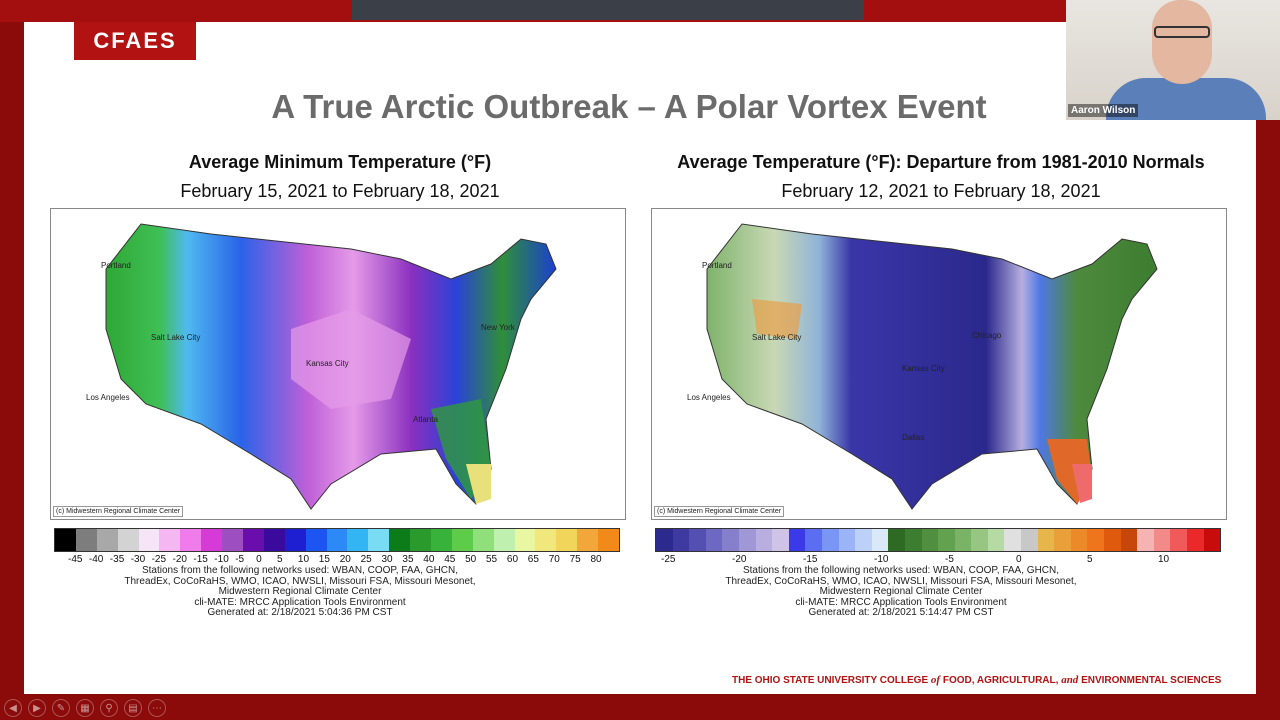  What do you see at coordinates (450, 559) in the screenshot?
I see `legend-tick-label: 45` at bounding box center [450, 559].